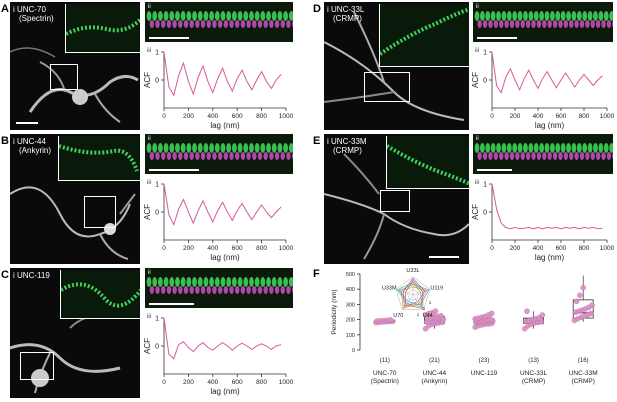 Image resolution: width=617 pixels, height=402 pixels. Describe the element at coordinates (475, 80) in the screenshot. I see `y-axis-label: ACF` at that location.